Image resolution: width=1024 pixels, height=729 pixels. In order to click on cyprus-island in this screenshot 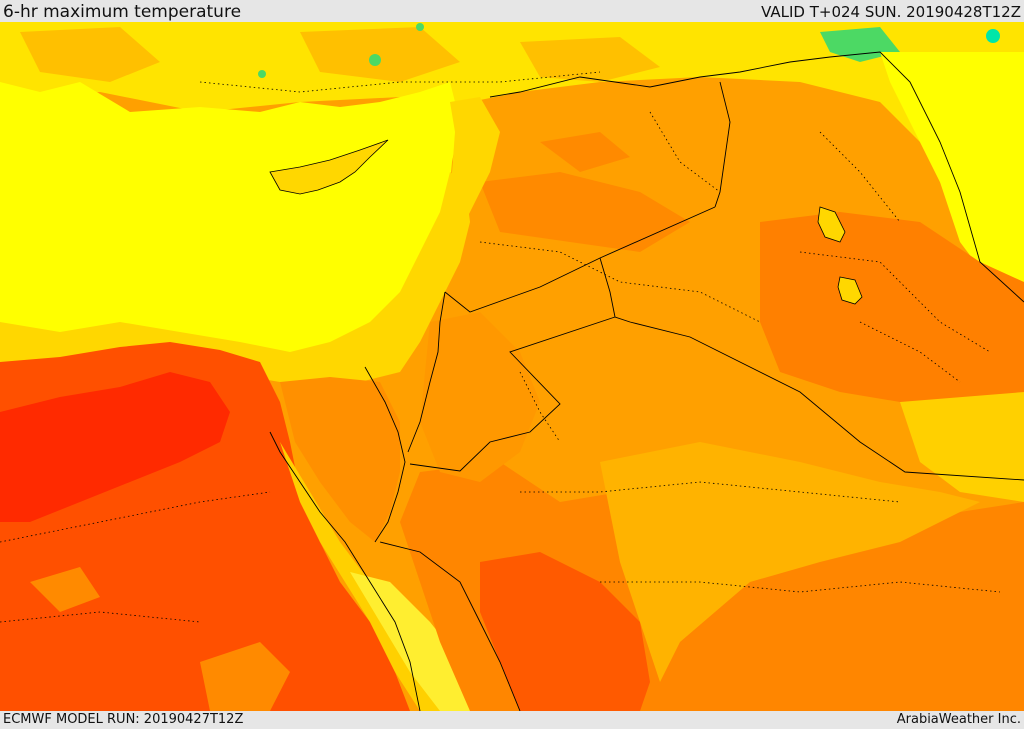, I will do `click(329, 167)`.